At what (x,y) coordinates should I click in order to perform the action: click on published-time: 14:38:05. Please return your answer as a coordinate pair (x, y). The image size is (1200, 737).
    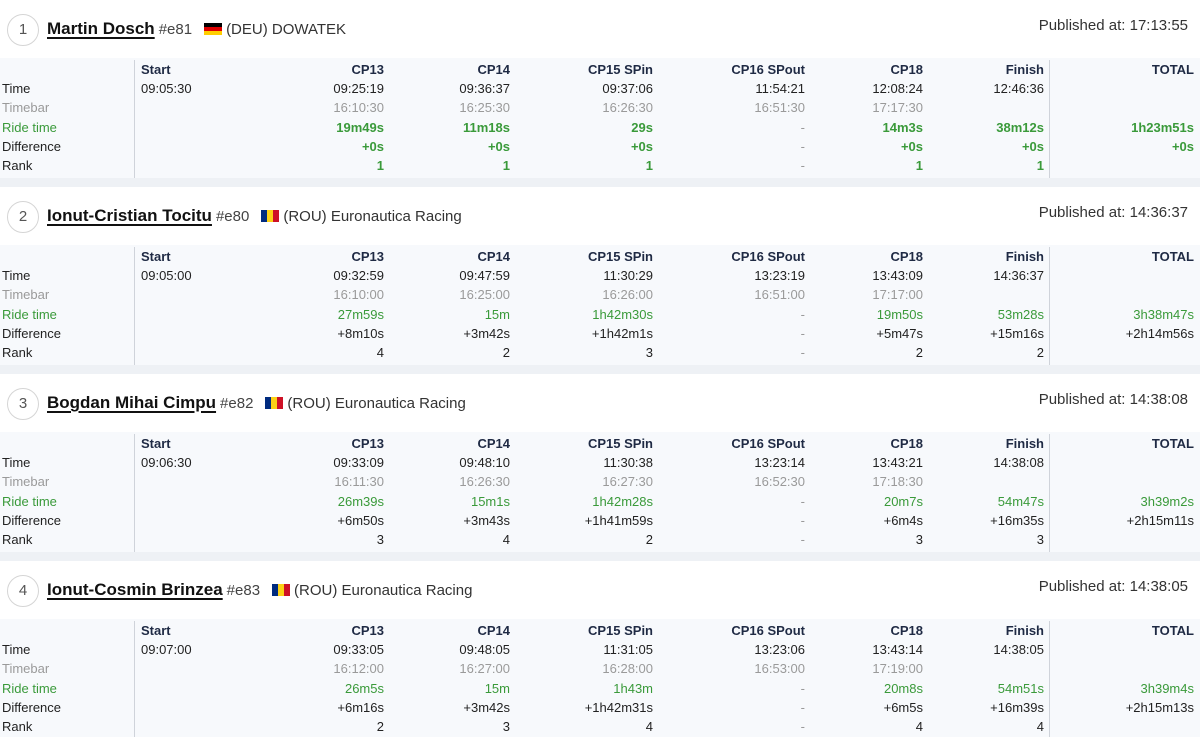
    Looking at the image, I should click on (1158, 586).